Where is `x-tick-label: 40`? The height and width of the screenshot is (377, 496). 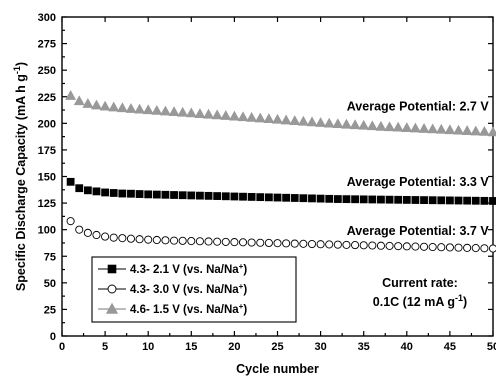
x-tick-label: 40 is located at coordinates (407, 347).